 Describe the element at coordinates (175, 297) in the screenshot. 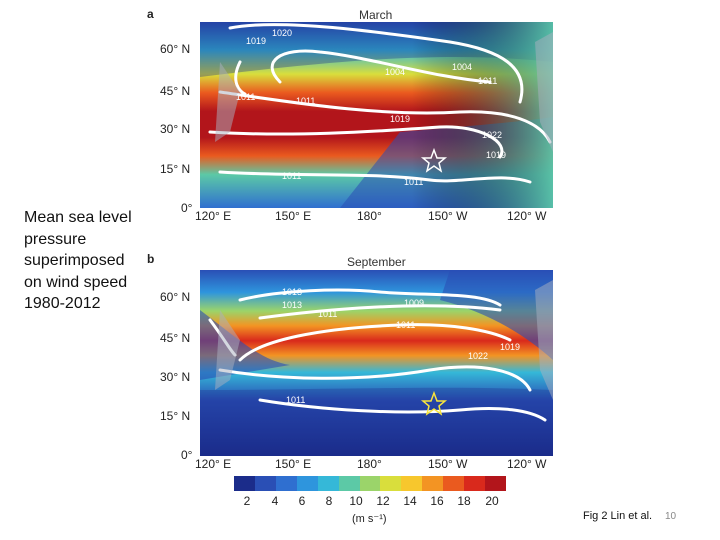

I see `lat-label-b-60n: 60° N` at that location.